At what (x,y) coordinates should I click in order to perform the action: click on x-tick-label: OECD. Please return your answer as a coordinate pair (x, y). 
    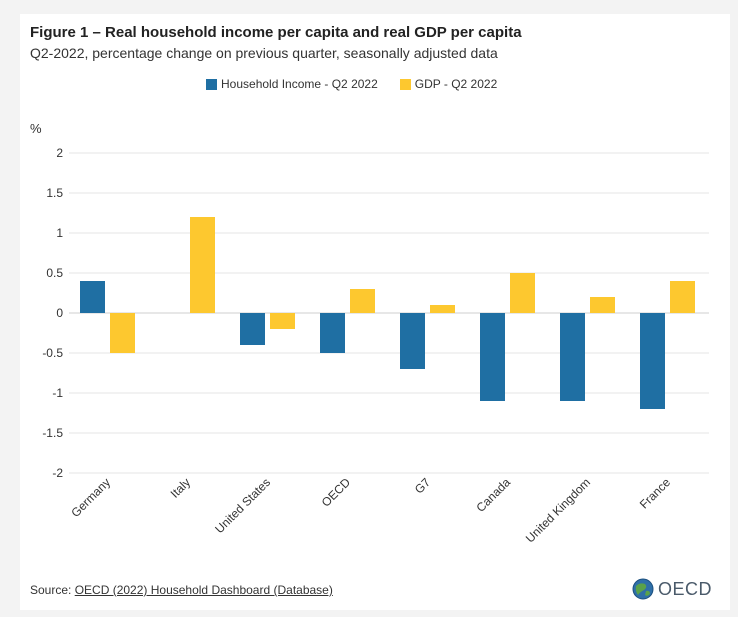
    Looking at the image, I should click on (336, 492).